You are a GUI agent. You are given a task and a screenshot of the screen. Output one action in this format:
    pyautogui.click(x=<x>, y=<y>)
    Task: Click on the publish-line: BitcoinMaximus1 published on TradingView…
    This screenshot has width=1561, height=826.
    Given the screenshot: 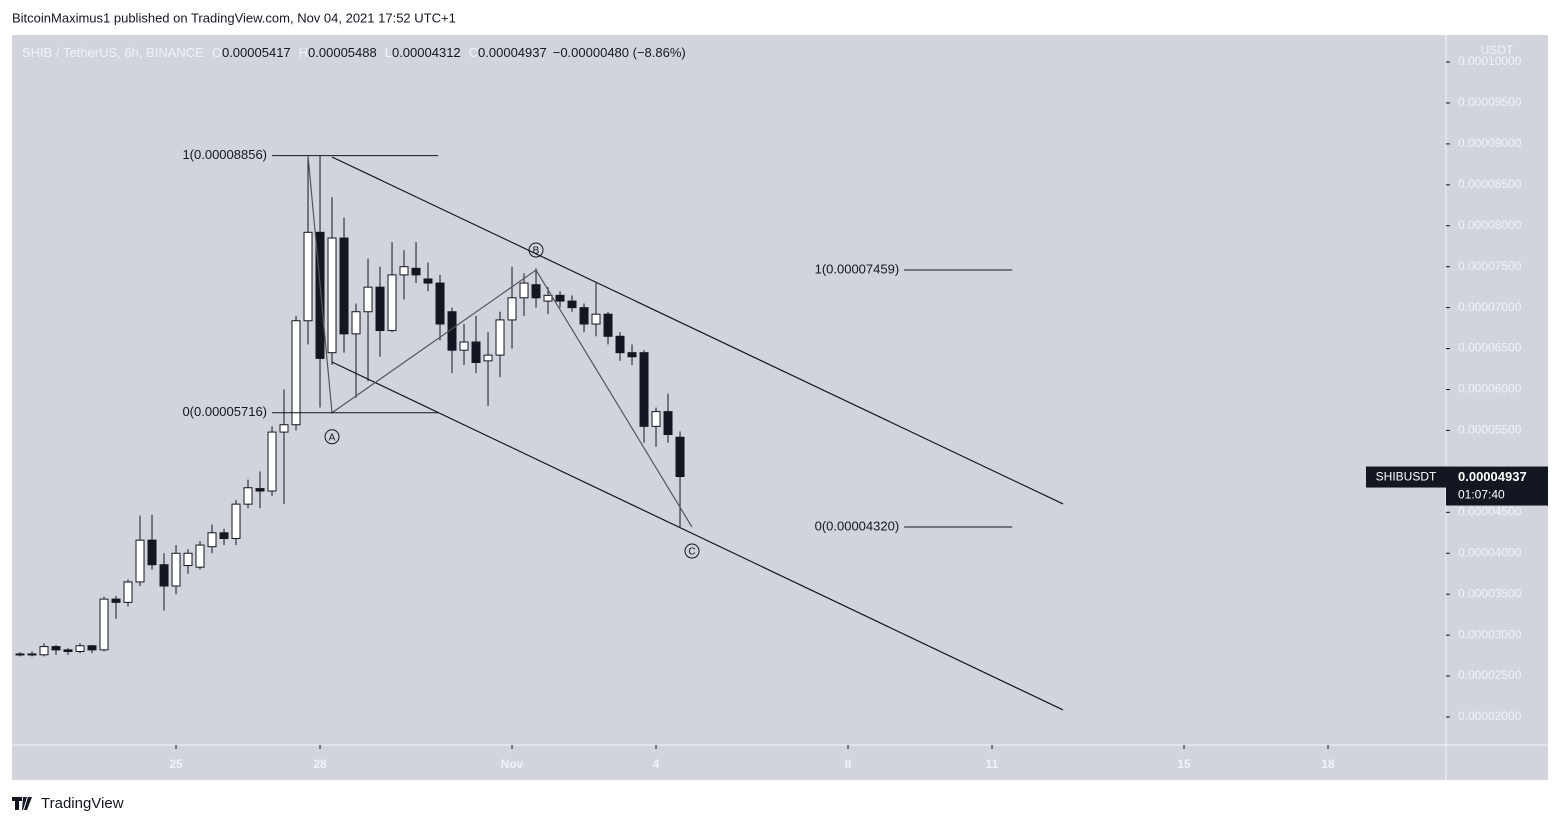 What is the action you would take?
    pyautogui.click(x=234, y=17)
    